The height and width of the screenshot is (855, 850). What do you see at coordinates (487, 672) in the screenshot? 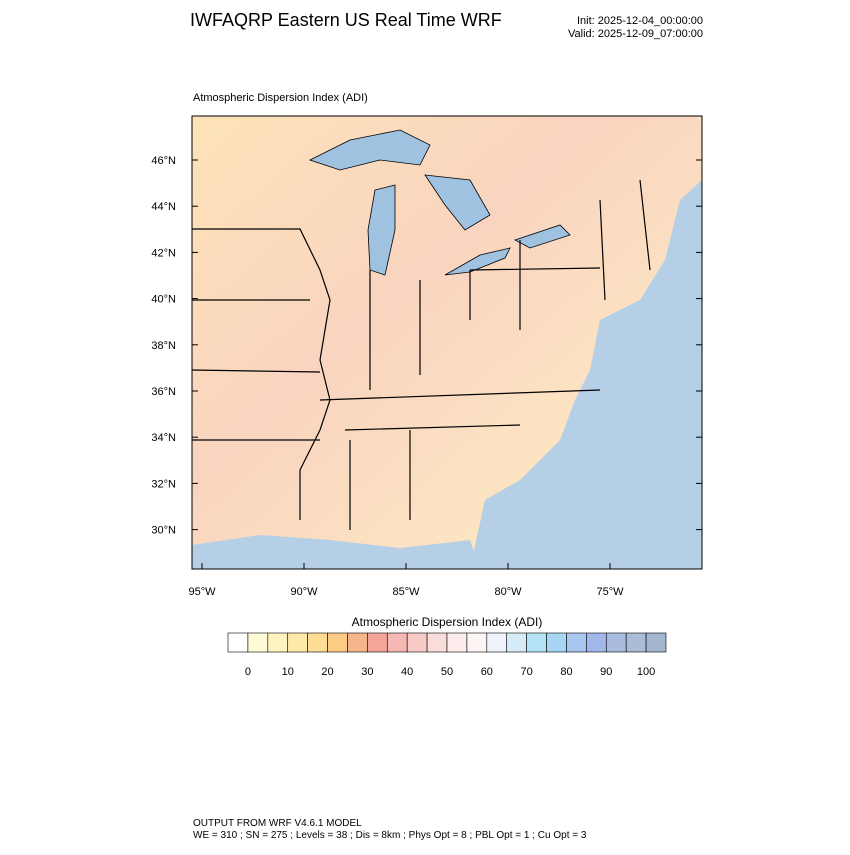
I see `colorbar-label: 60` at bounding box center [487, 672].